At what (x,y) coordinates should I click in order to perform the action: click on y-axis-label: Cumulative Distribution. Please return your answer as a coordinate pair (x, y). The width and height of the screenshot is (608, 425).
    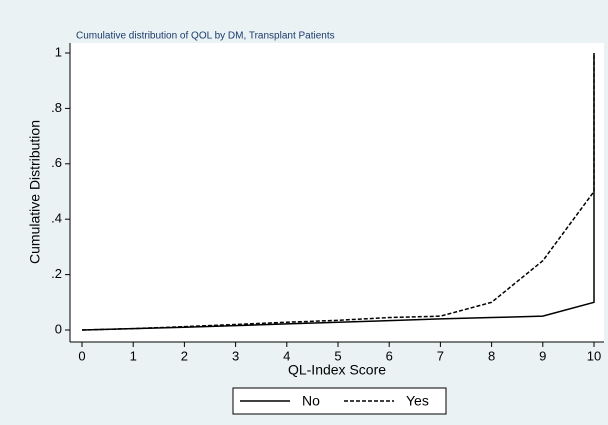
    Looking at the image, I should click on (35, 192).